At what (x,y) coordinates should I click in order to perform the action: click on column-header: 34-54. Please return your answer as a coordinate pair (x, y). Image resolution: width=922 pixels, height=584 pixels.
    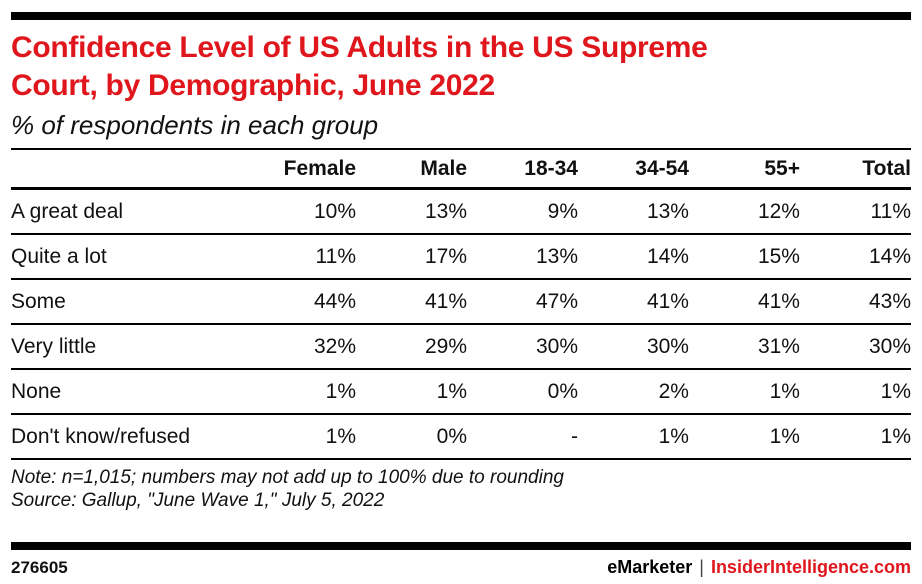
    Looking at the image, I should click on (633, 169).